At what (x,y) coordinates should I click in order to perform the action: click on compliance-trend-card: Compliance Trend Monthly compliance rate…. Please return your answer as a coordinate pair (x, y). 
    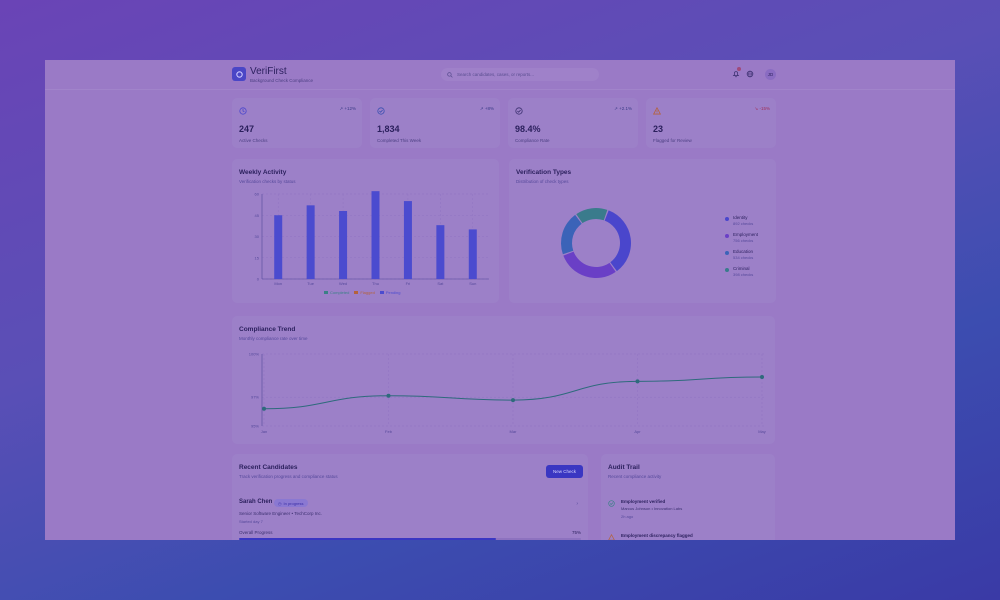
    Looking at the image, I should click on (503, 380).